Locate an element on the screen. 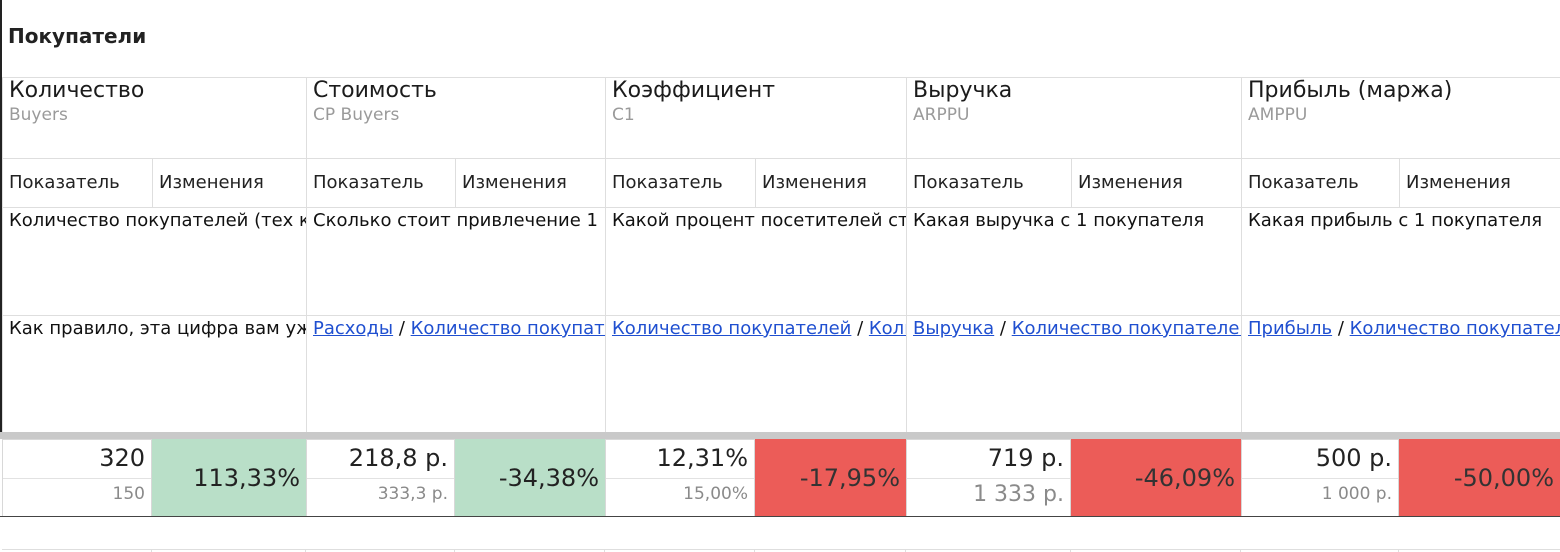 The width and height of the screenshot is (1560, 552). metric-description: Какая выручка с 1 покупателя is located at coordinates (1074, 261).